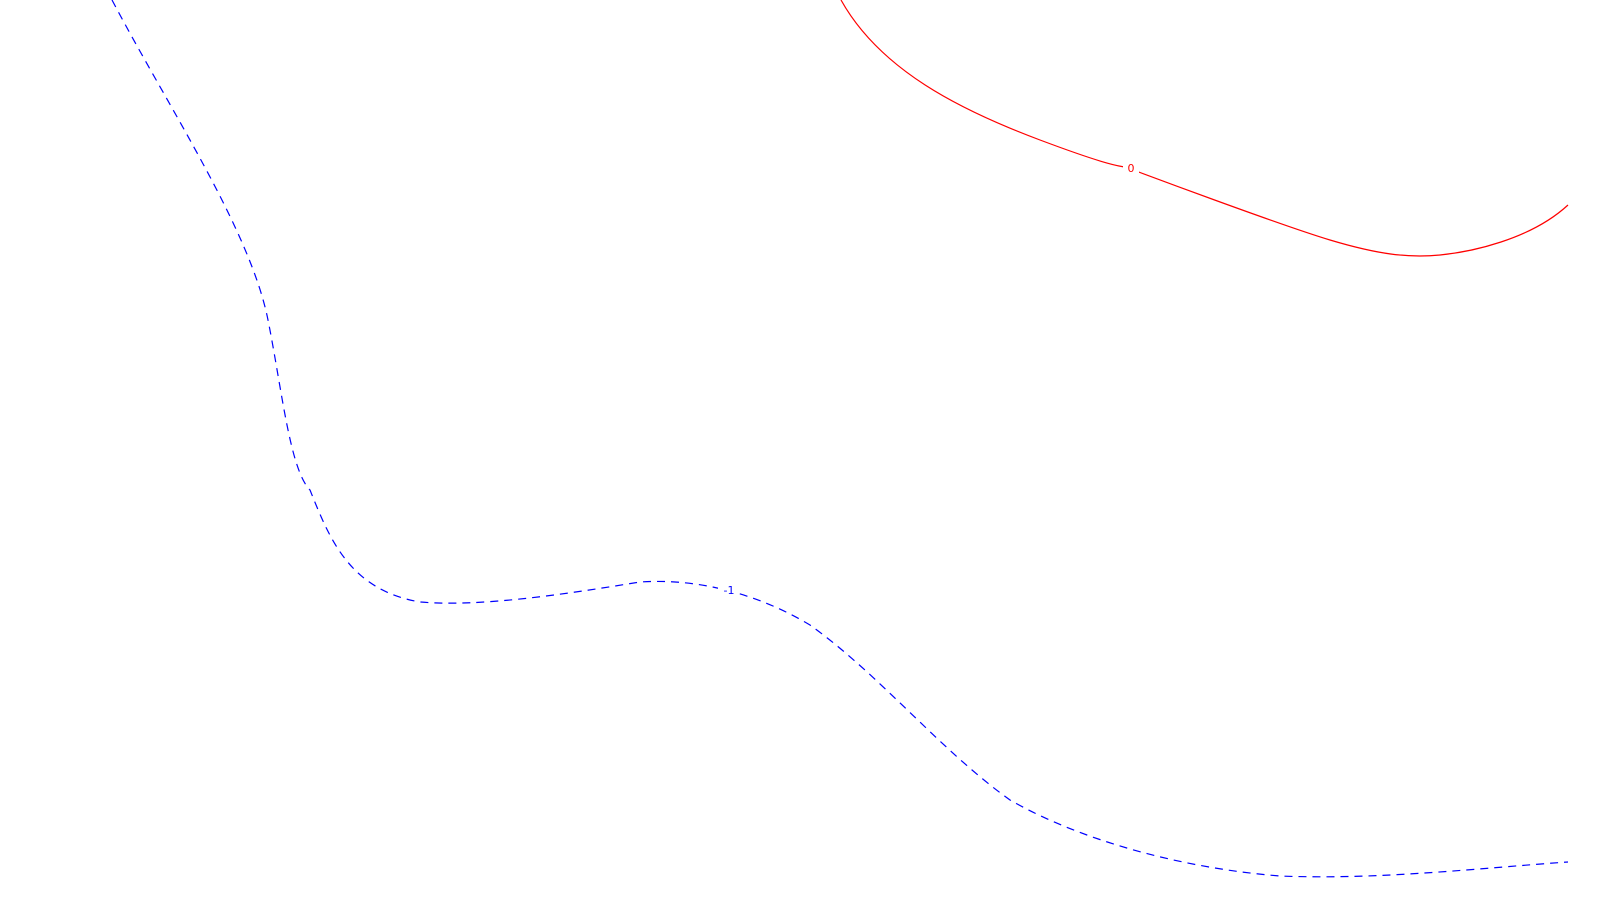  I want to click on contour-0-label: 0, so click(1131, 168).